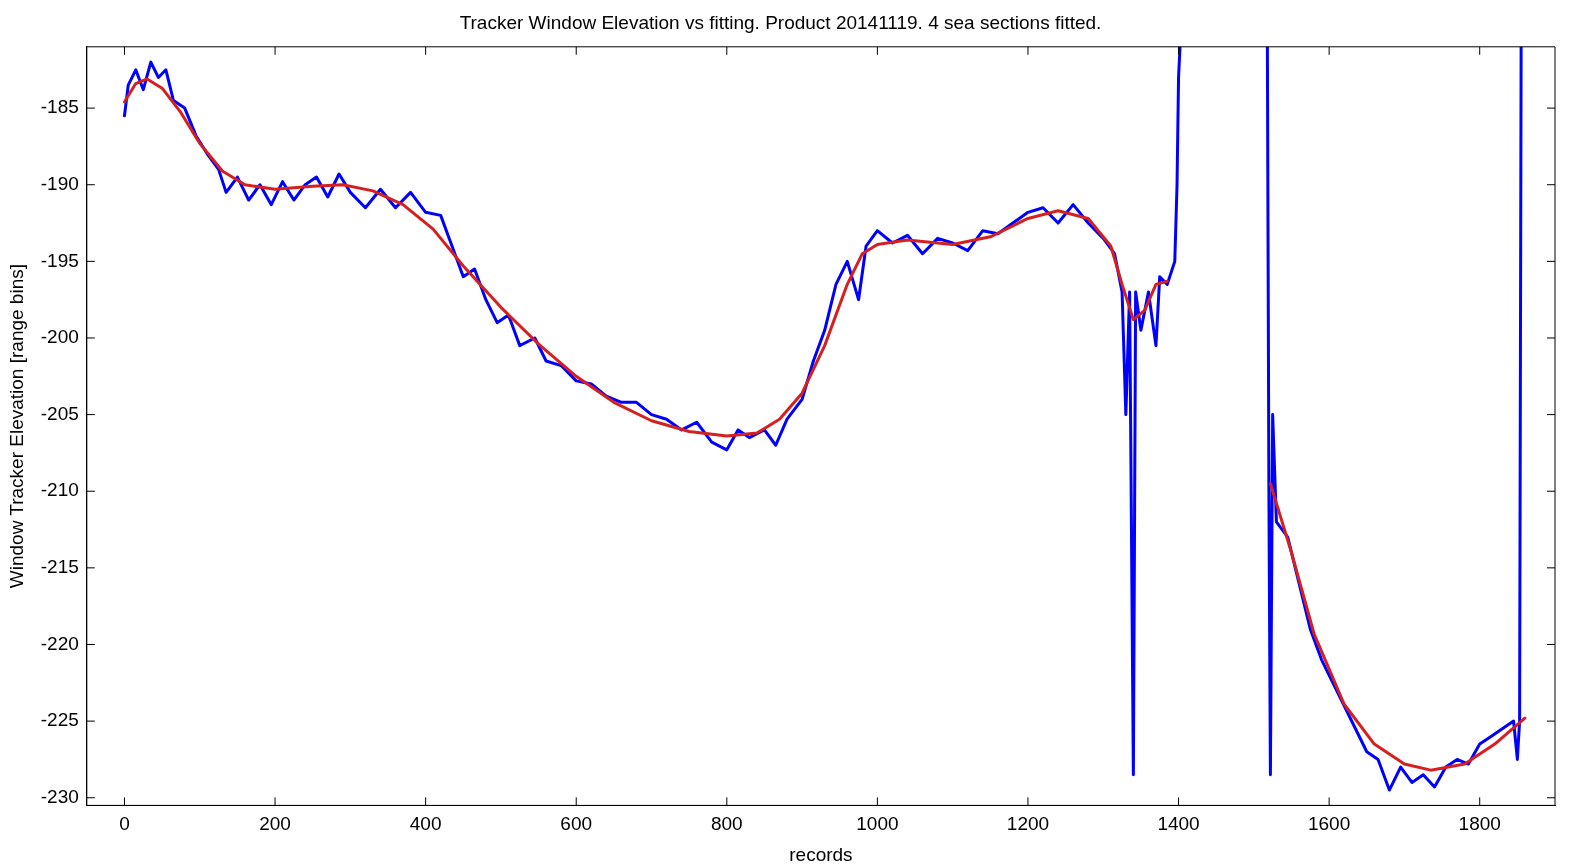 The image size is (1573, 867). Describe the element at coordinates (1028, 824) in the screenshot. I see `x-tick-label: 1200` at that location.